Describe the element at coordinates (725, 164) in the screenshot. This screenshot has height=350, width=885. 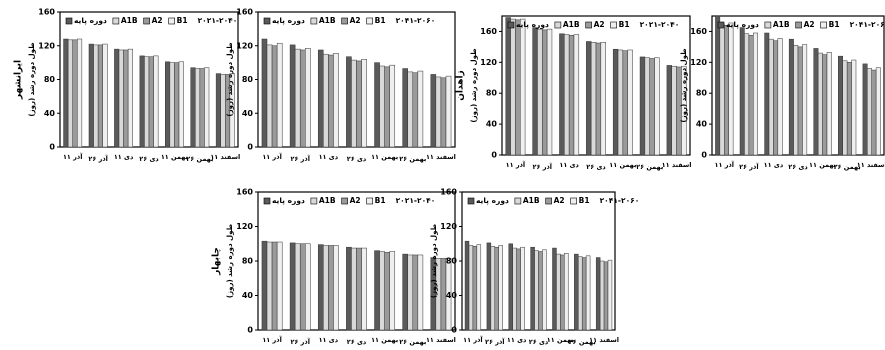
I see `x-tick-label: ۱۱ آذر` at that location.